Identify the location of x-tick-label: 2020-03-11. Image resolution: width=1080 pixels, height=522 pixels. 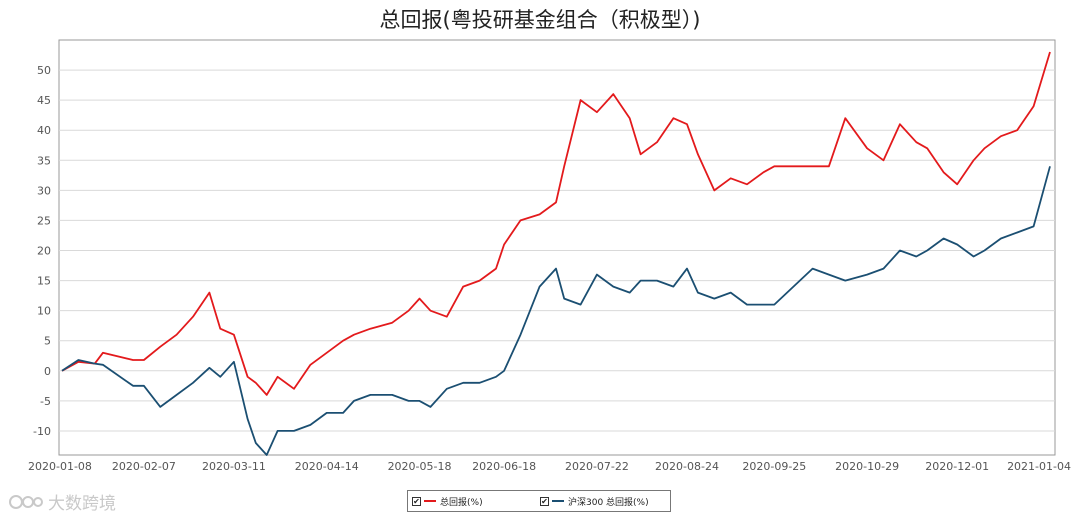
(234, 466).